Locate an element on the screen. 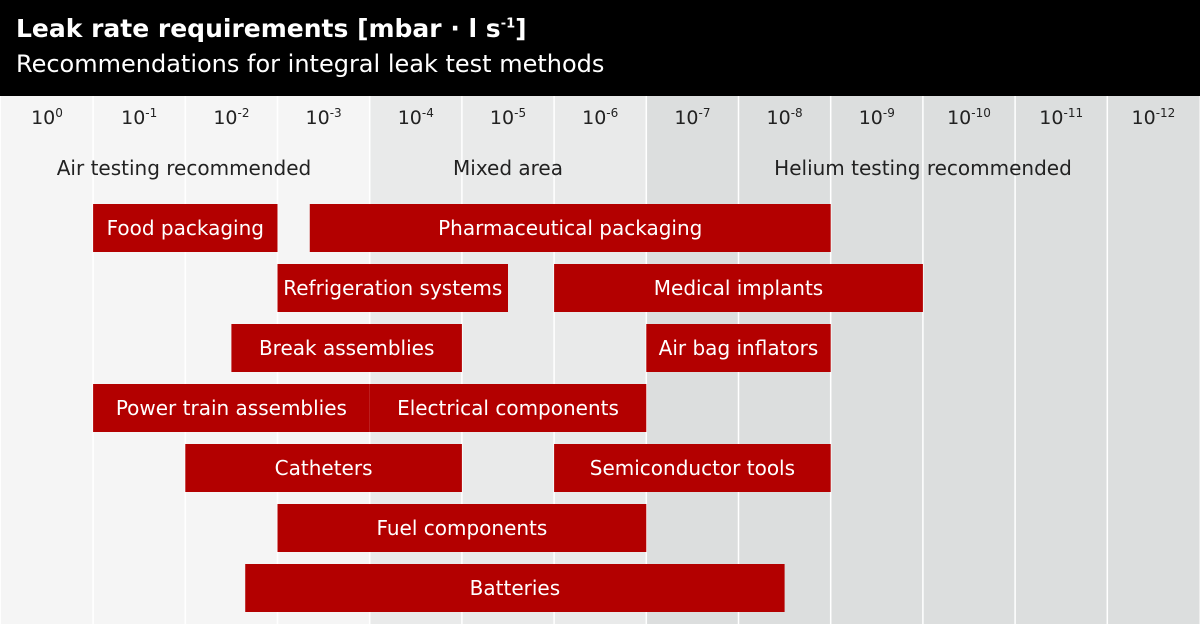 Image resolution: width=1200 pixels, height=624 pixels. bar-semiconductor-tools: Semiconductor tools is located at coordinates (692, 468).